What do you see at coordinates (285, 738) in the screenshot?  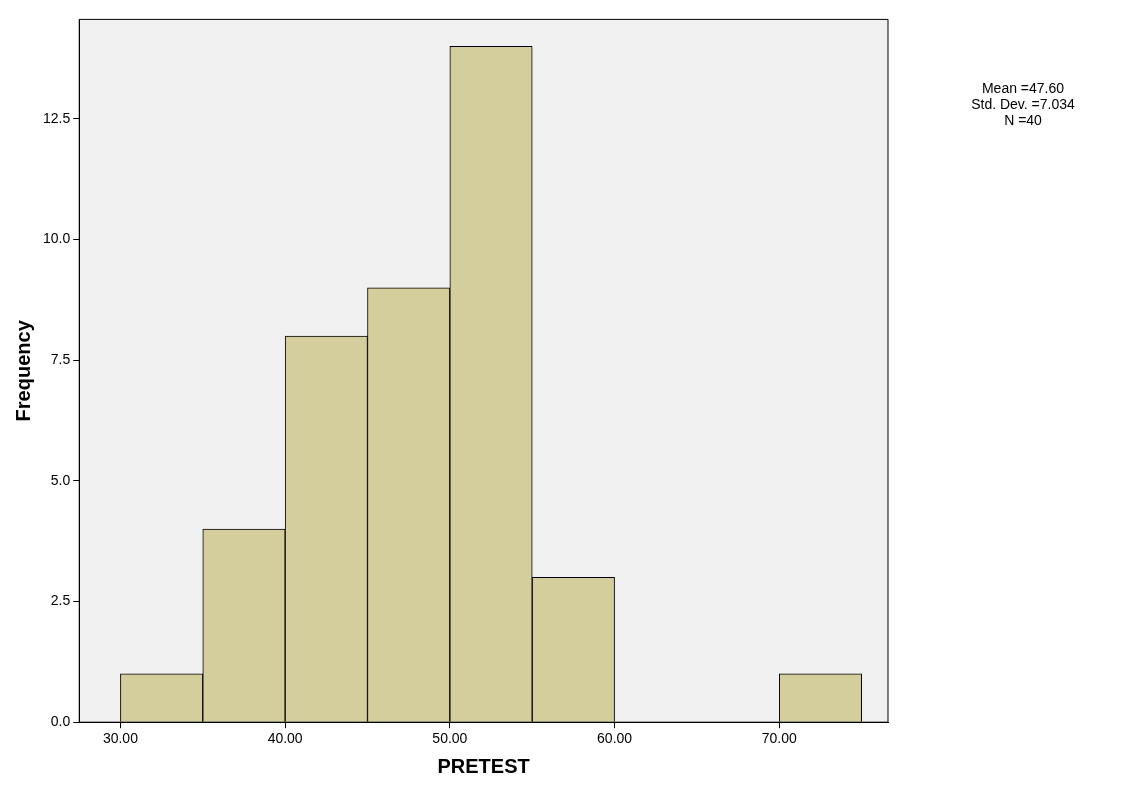 I see `x-tick-label: 40.00` at bounding box center [285, 738].